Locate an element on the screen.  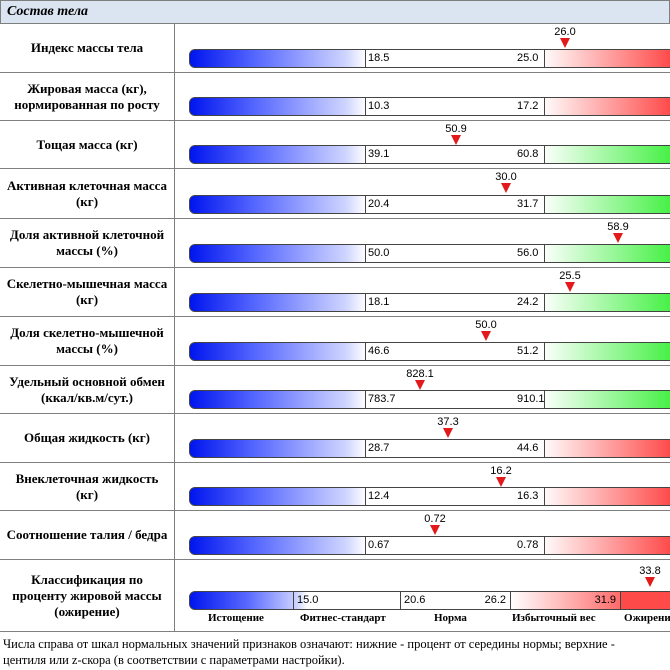
category-exhaustion: Истощение is located at coordinates (236, 618).